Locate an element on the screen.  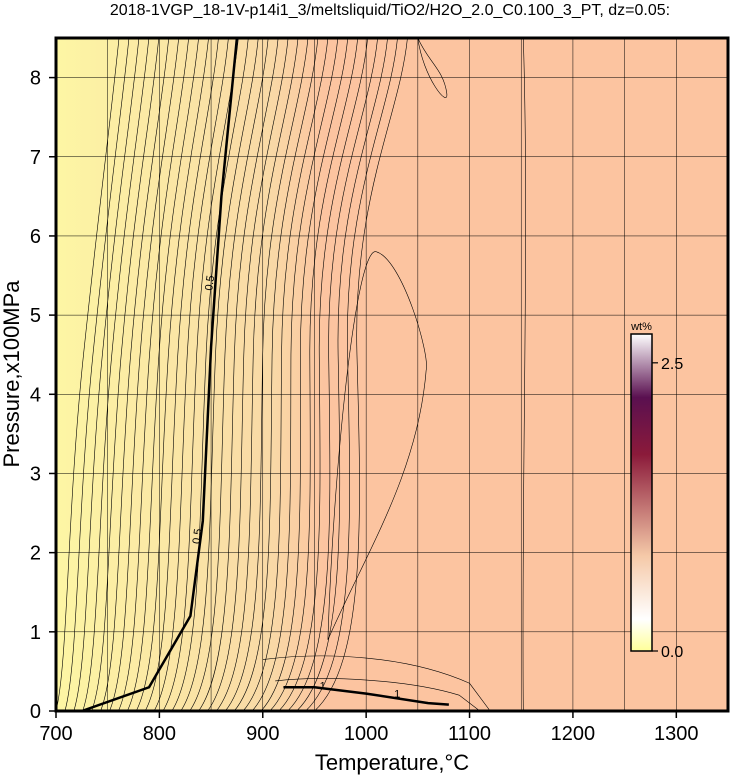
x-tick-label: 800 is located at coordinates (159, 734).